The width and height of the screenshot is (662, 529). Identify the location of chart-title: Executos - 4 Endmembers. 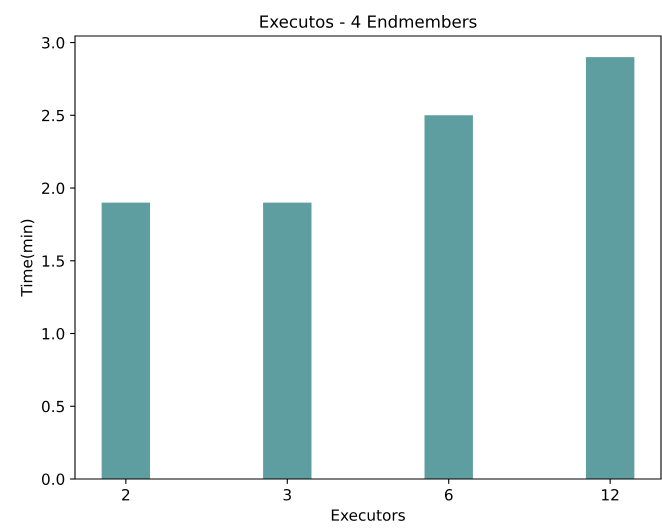
(368, 21).